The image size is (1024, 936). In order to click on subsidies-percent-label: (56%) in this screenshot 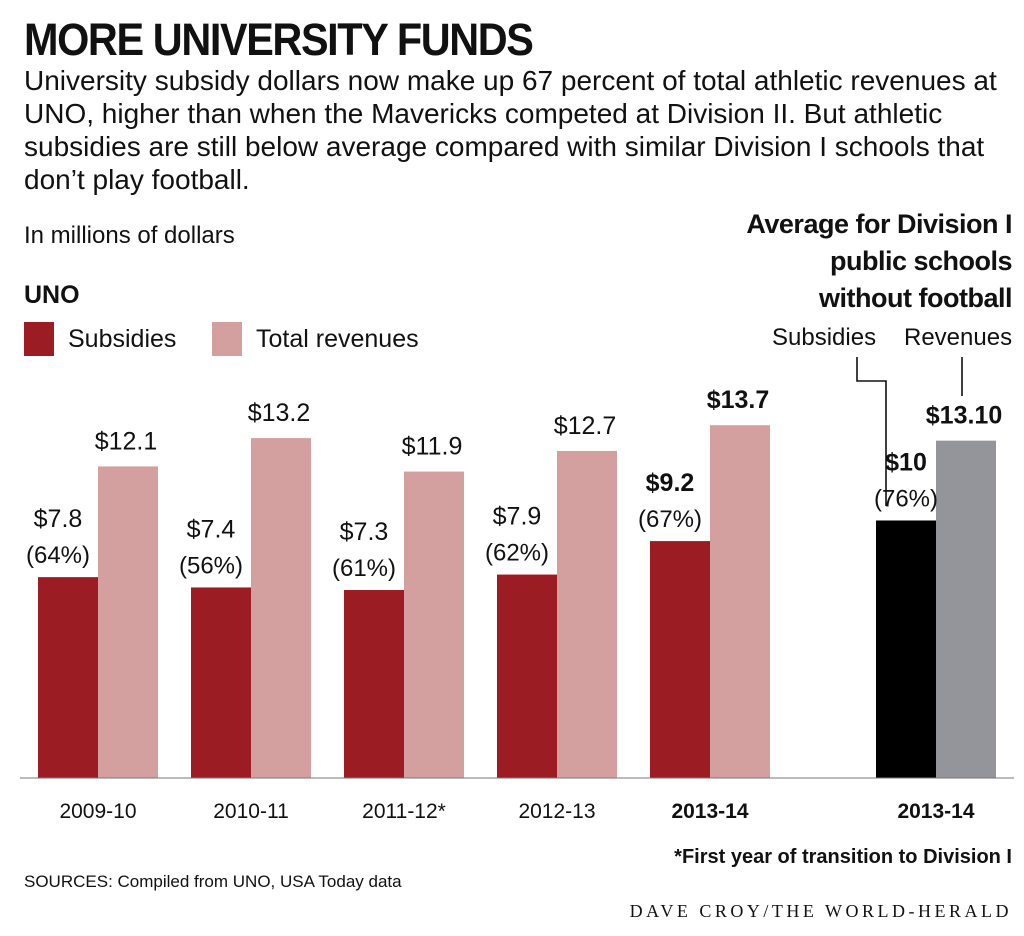, I will do `click(211, 565)`.